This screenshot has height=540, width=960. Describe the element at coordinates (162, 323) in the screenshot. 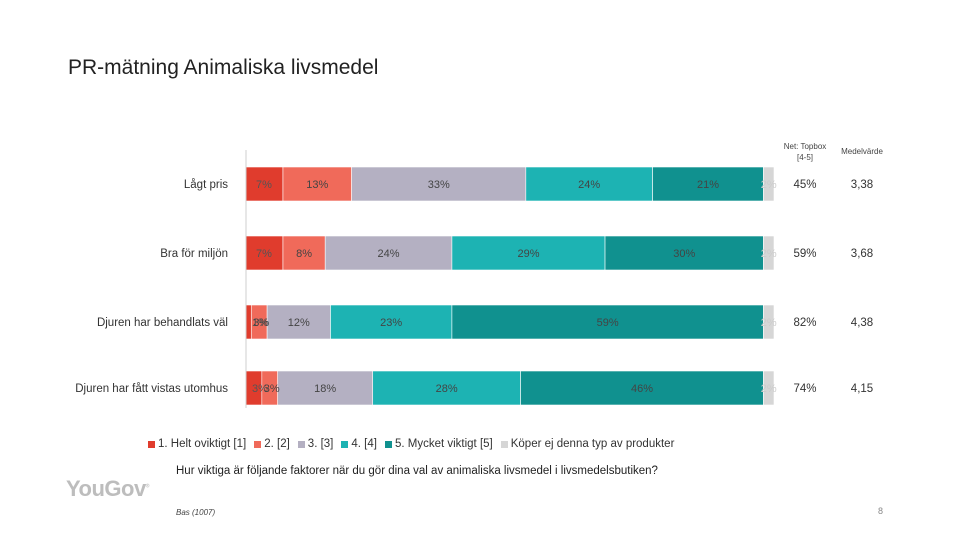

I see `category-label: Djuren har behandlats väl` at that location.